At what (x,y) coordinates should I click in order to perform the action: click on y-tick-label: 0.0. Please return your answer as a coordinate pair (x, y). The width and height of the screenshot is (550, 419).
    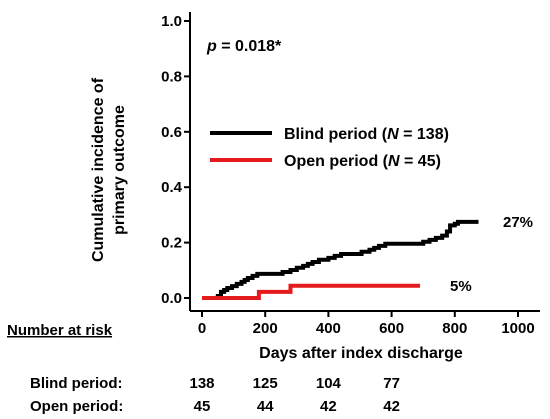
    Looking at the image, I should click on (171, 298).